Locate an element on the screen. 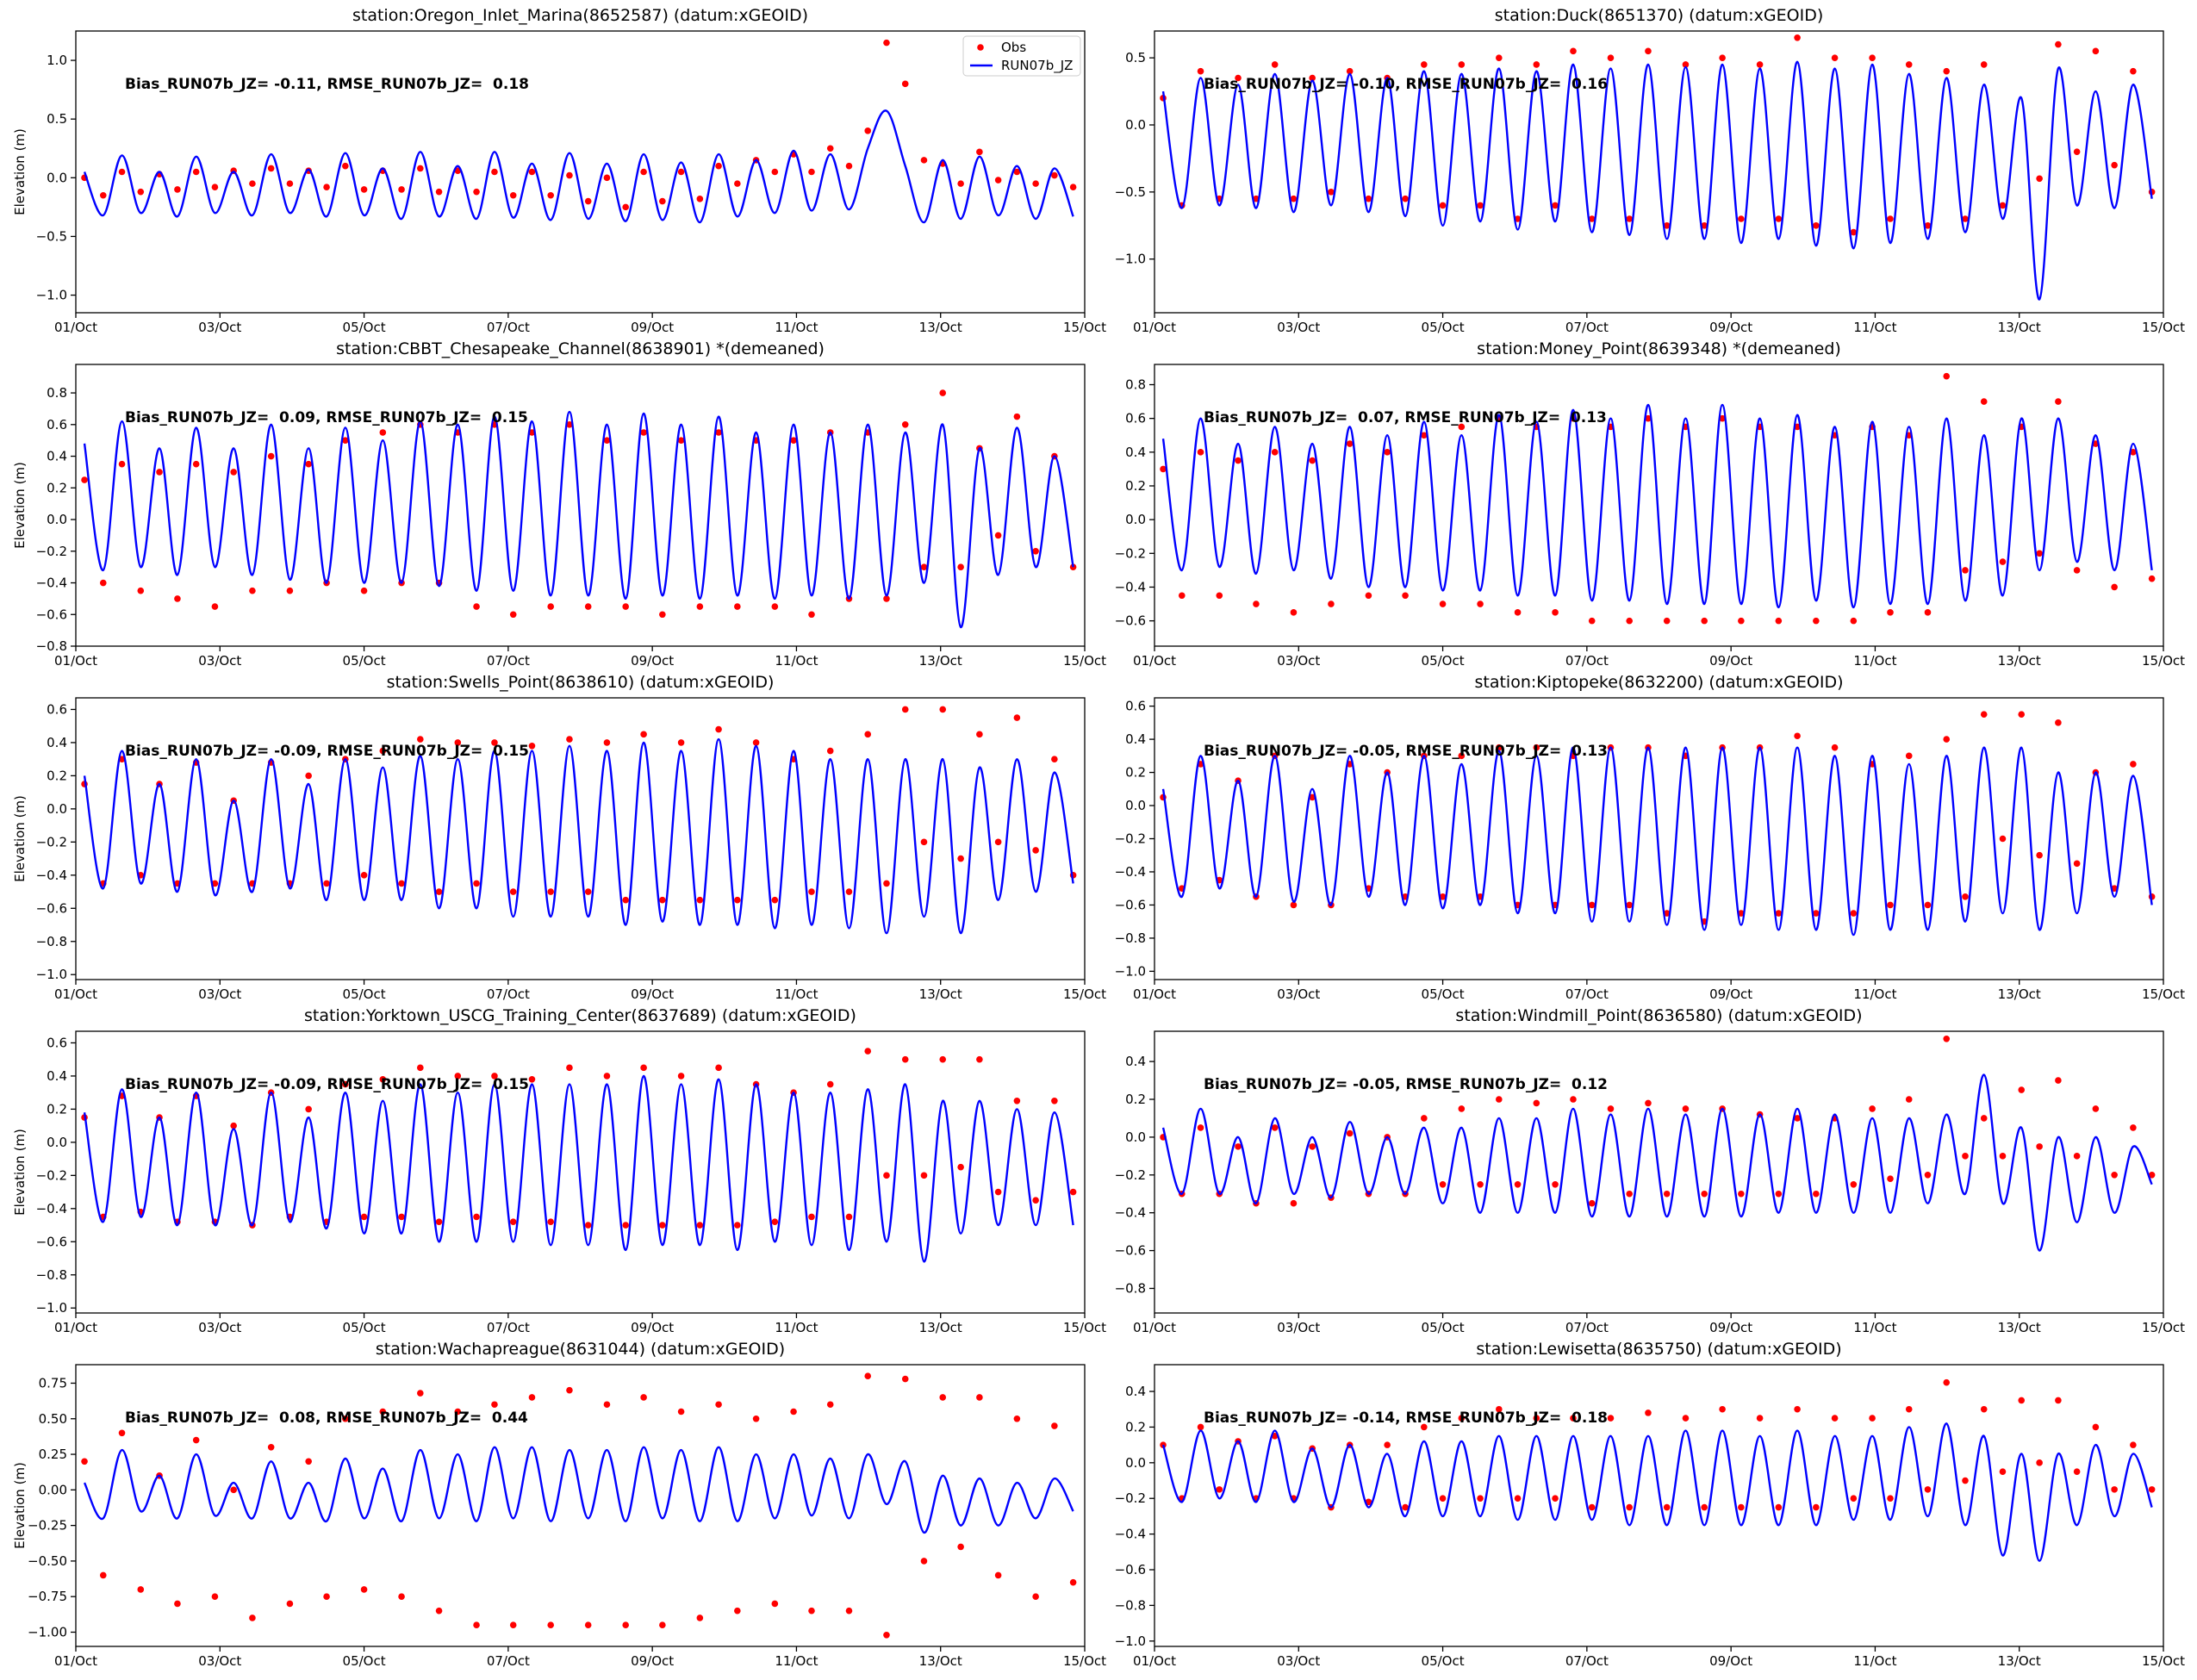 This screenshot has width=2197, height=1680. x-tick-label: 15/Oct is located at coordinates (2163, 328).